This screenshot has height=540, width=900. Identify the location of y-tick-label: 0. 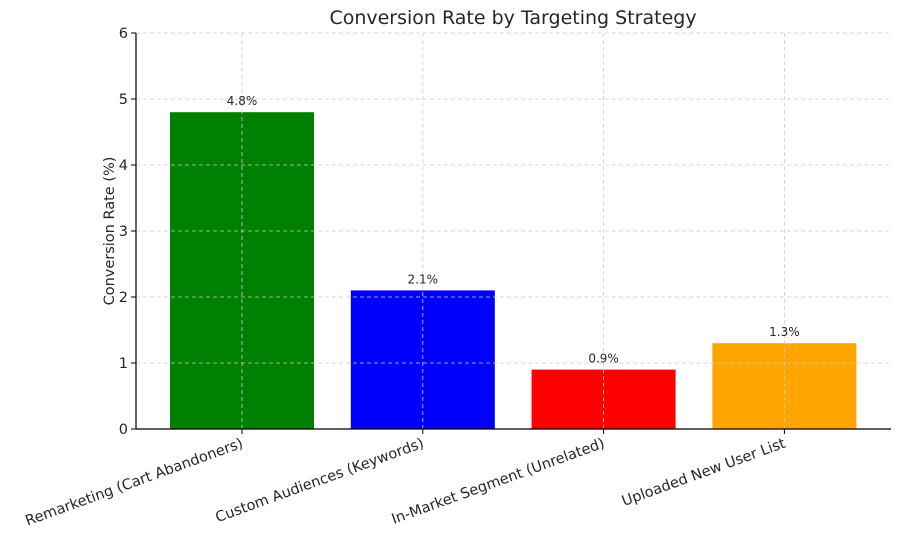
(123, 430).